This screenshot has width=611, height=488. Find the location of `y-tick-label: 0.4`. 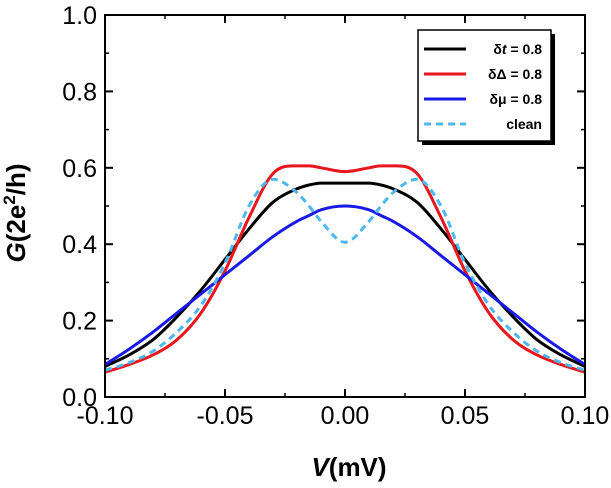

y-tick-label: 0.4 is located at coordinates (79, 245).